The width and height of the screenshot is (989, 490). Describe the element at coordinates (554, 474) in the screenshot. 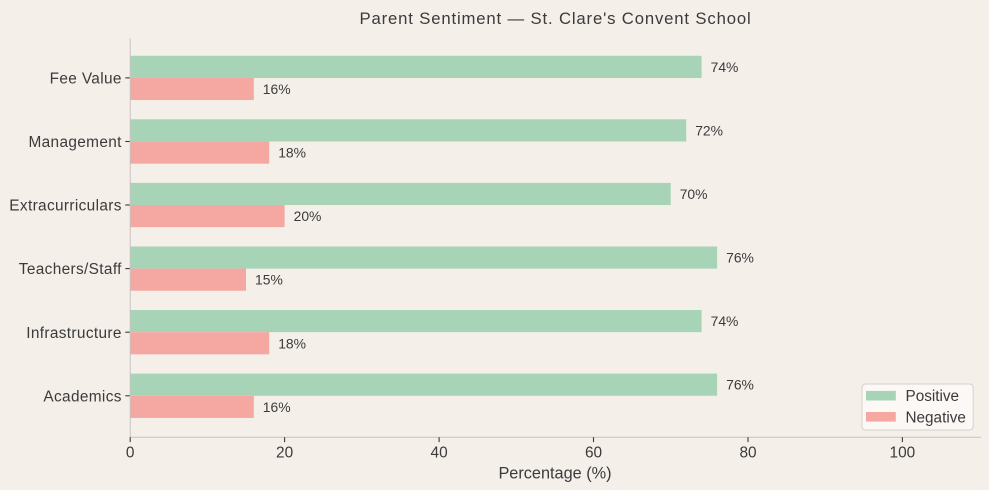

I see `svg-text: Percentage (%)` at that location.